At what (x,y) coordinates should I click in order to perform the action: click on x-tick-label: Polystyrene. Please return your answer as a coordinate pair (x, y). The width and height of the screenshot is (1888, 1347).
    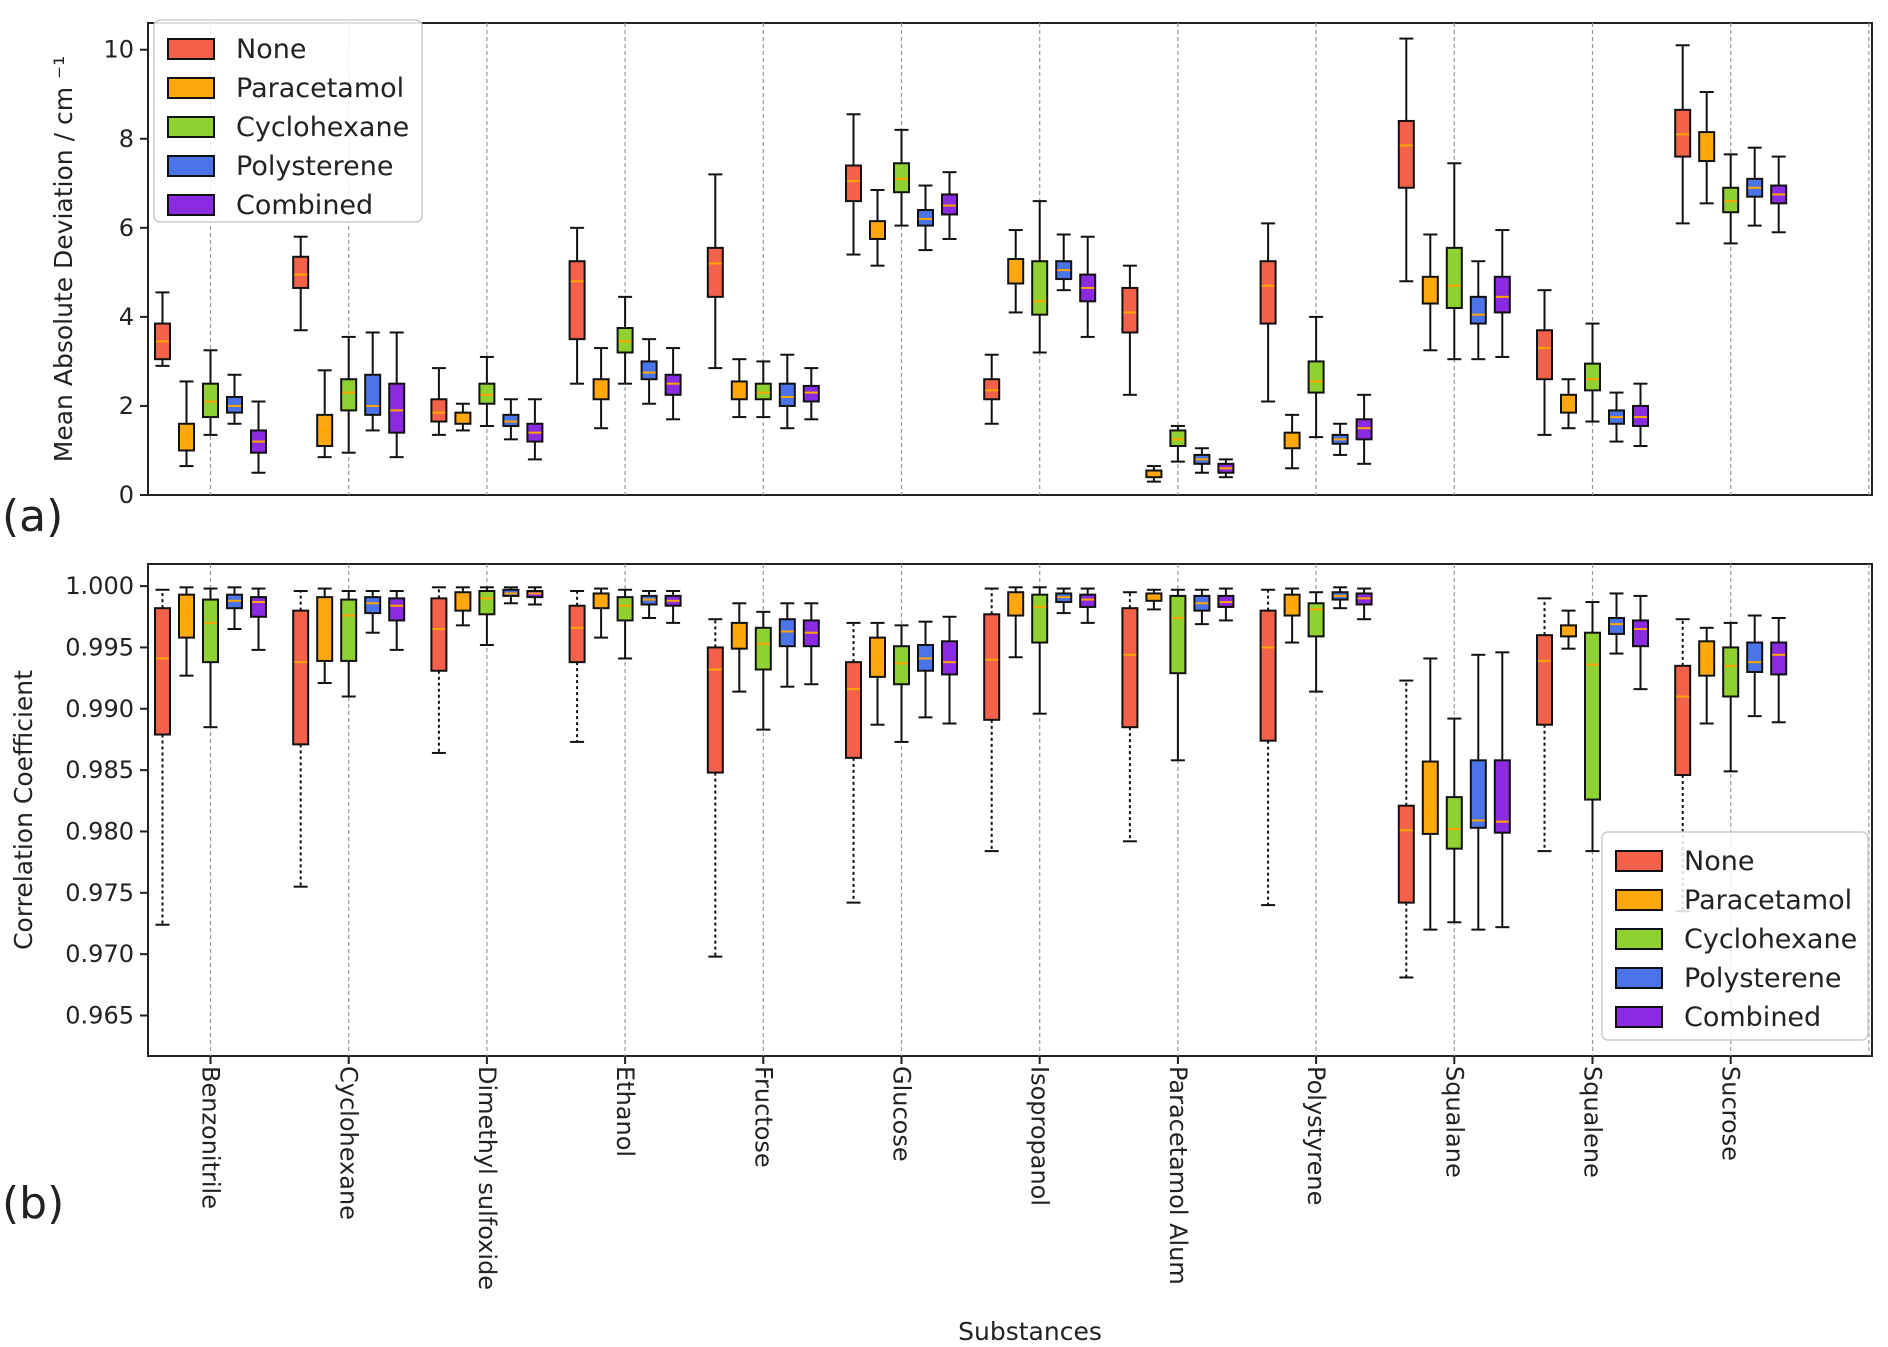
    Looking at the image, I should click on (1316, 1135).